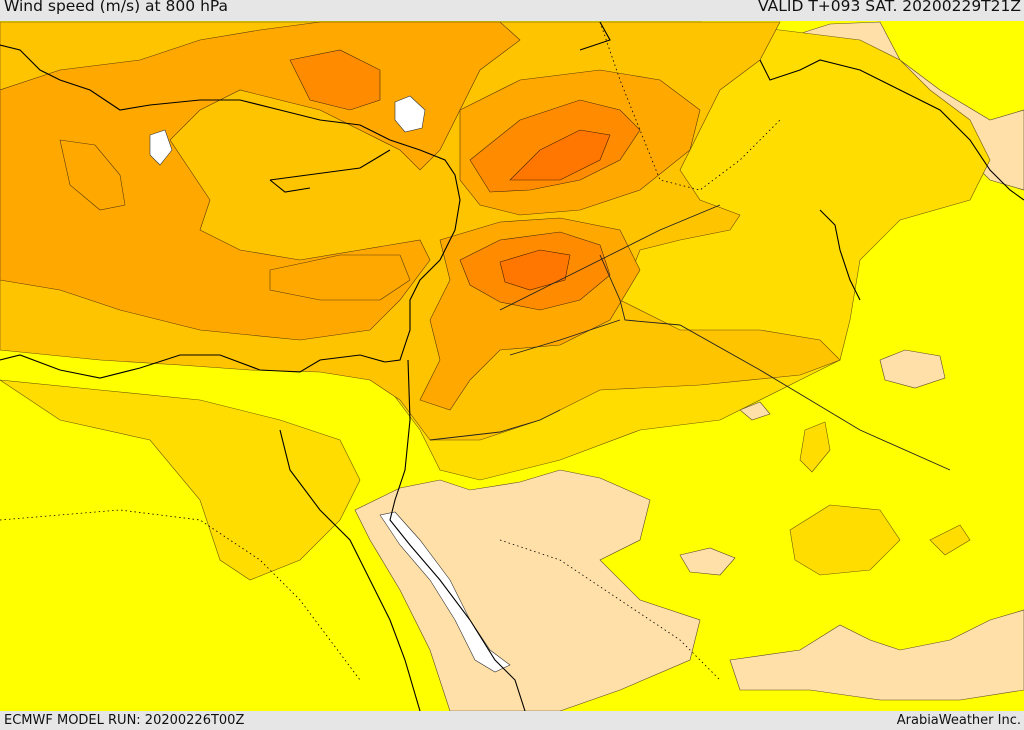 The height and width of the screenshot is (730, 1024). Describe the element at coordinates (124, 720) in the screenshot. I see `model-run-label: ECMWF MODEL RUN: 20200226T00Z` at that location.